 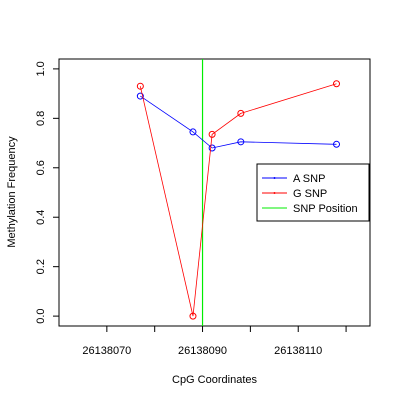 What do you see at coordinates (238, 122) in the screenshot?
I see `a-snp-series-line` at bounding box center [238, 122].